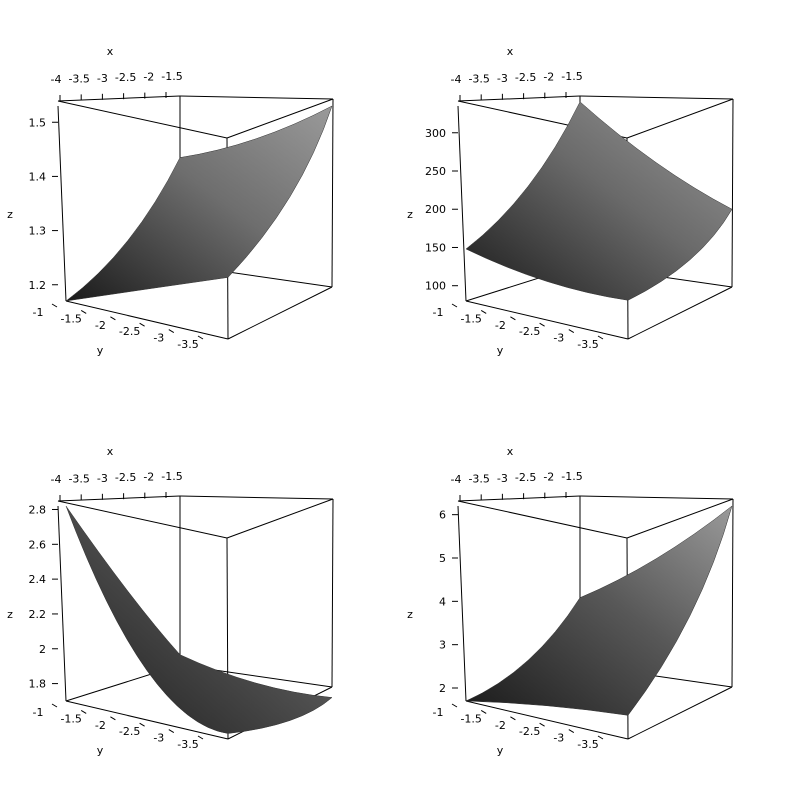 The height and width of the screenshot is (800, 800). I want to click on z-tick-label: 3, so click(442, 645).